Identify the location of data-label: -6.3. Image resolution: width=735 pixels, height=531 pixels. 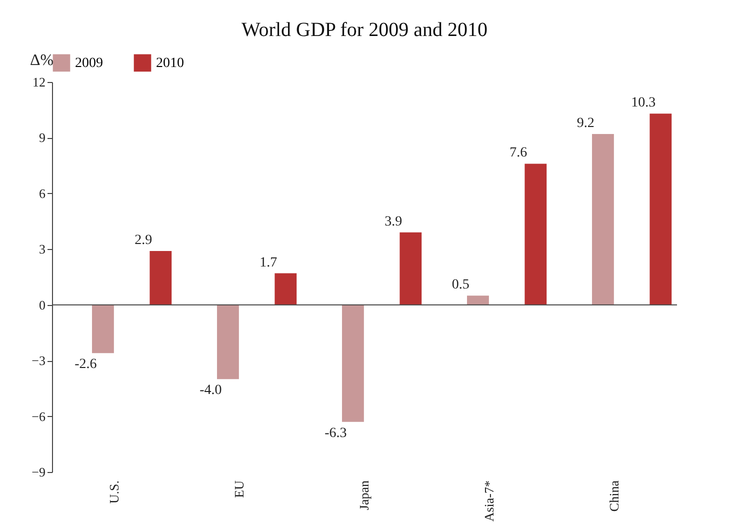
(335, 433).